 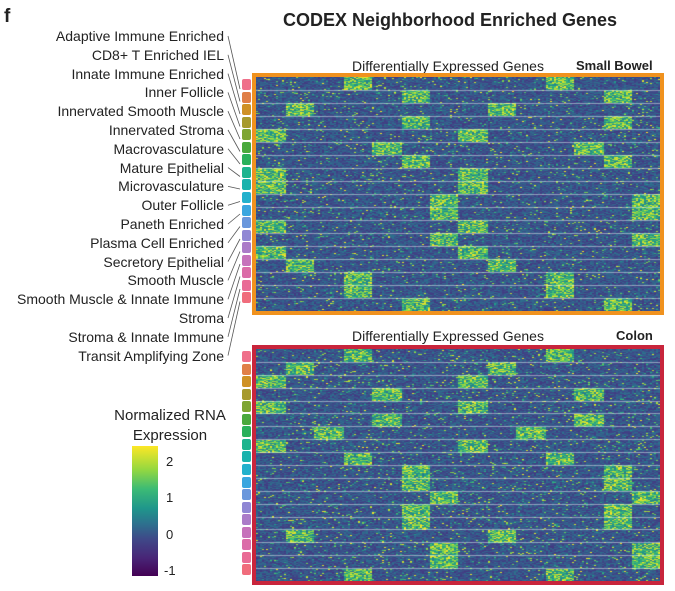 I want to click on colorbar-tick-label: 1, so click(x=170, y=497).